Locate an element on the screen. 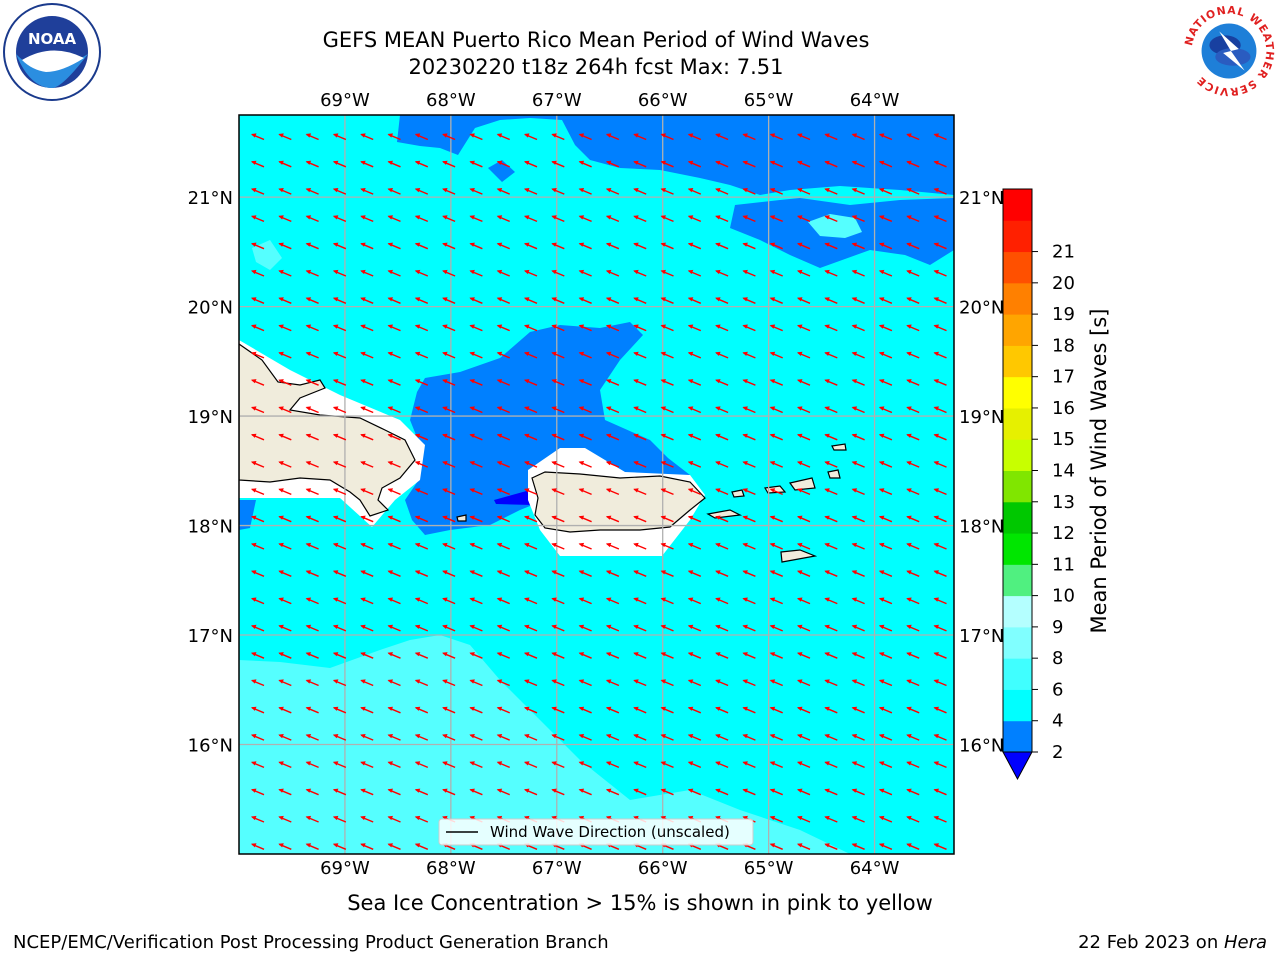 This screenshot has height=960, width=1280. colorbar-bin is located at coordinates (1017, 580).